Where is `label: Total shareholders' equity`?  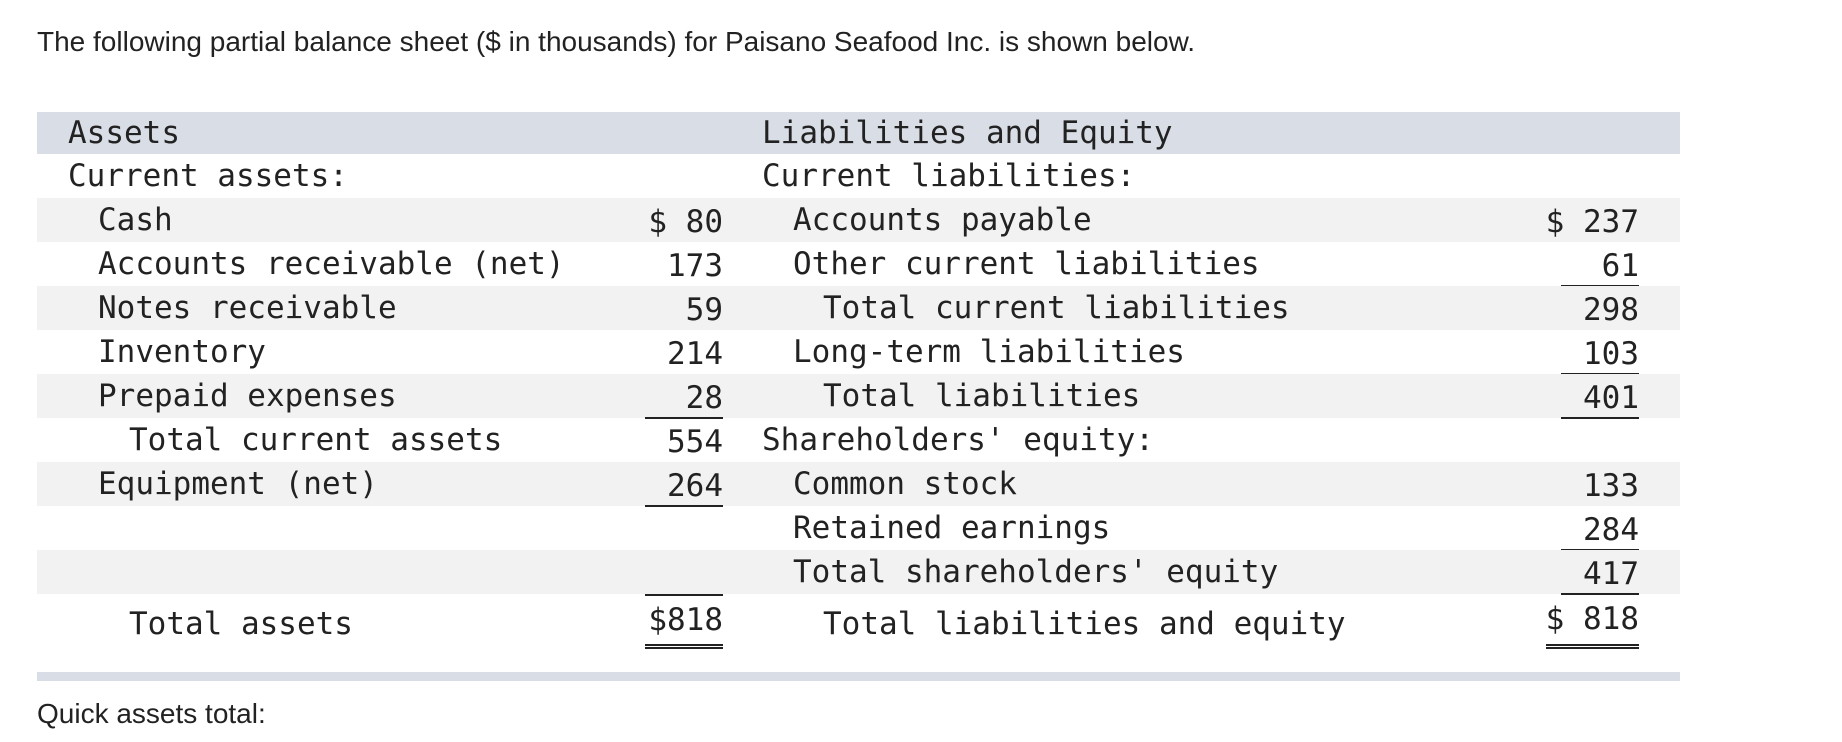 label: Total shareholders' equity is located at coordinates (1036, 572).